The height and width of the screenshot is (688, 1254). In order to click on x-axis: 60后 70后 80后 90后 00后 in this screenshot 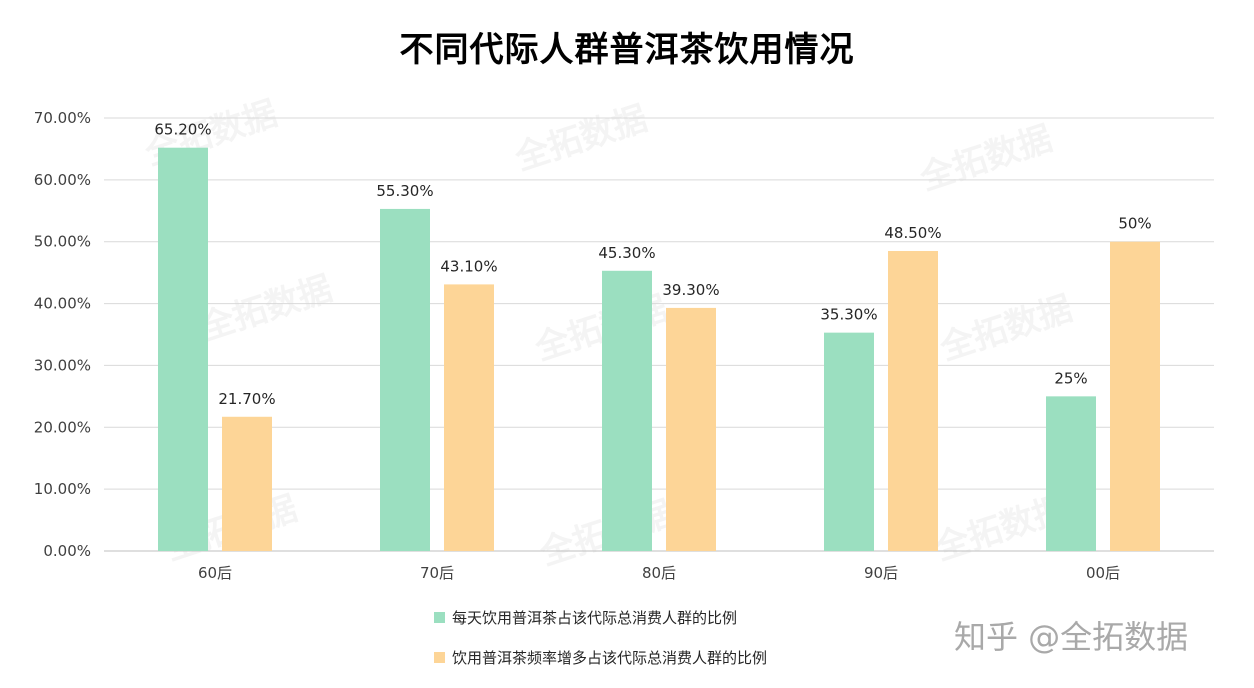, I will do `click(659, 573)`.